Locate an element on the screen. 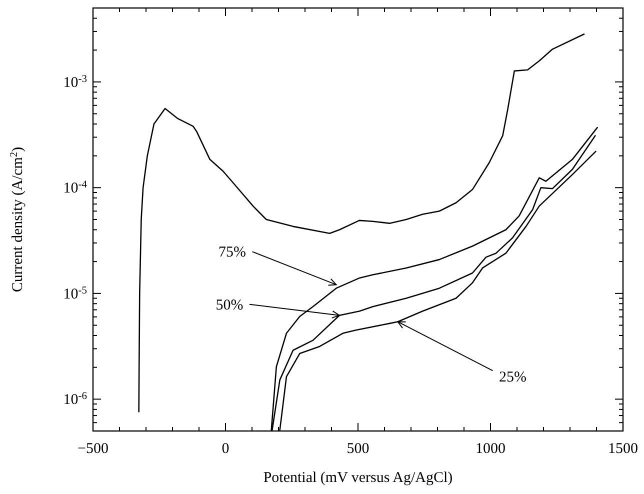 Image resolution: width=644 pixels, height=494 pixels. annotation: 50% is located at coordinates (230, 305).